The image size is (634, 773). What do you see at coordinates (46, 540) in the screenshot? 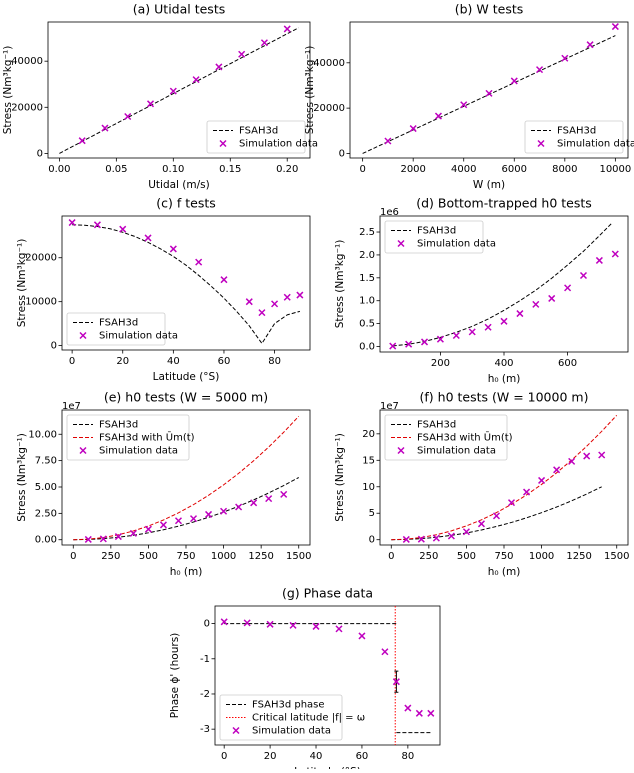
I see `y-tick-label: 0.00` at bounding box center [46, 540].